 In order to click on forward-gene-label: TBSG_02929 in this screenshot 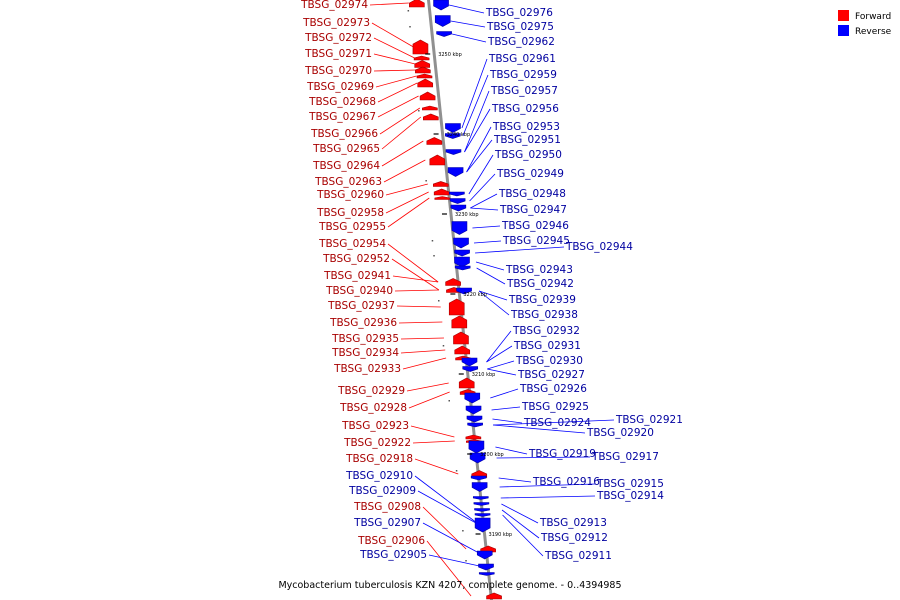, I will do `click(371, 391)`.